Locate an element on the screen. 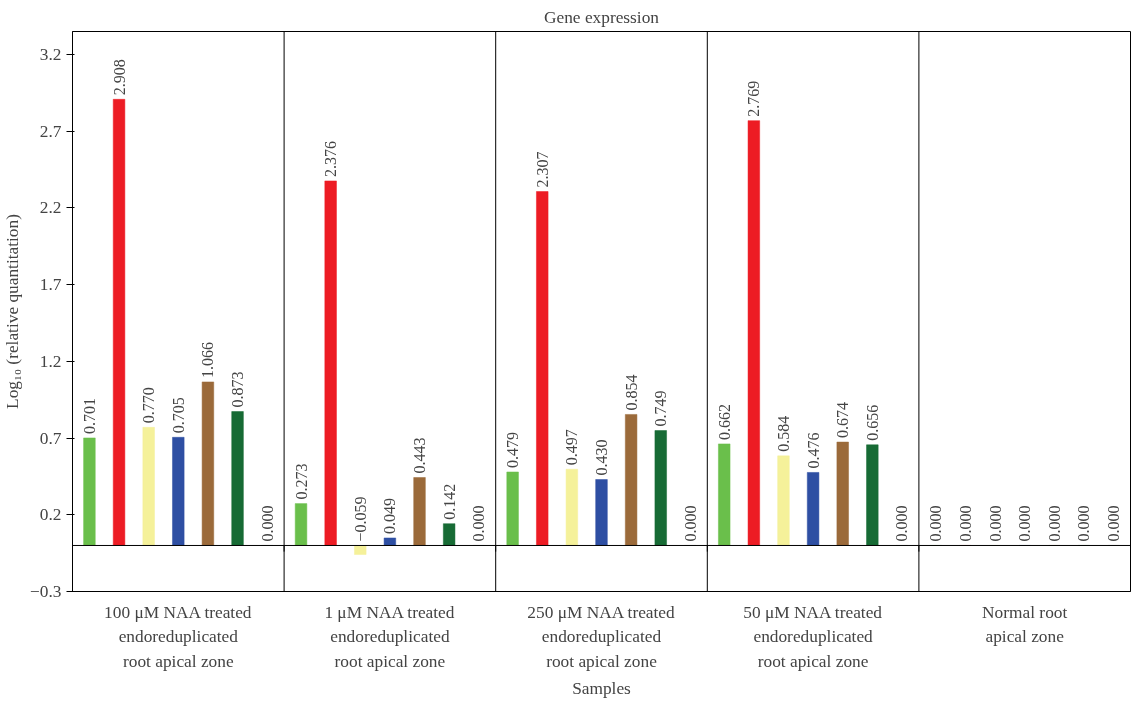  data-label: 0.662 is located at coordinates (724, 421).